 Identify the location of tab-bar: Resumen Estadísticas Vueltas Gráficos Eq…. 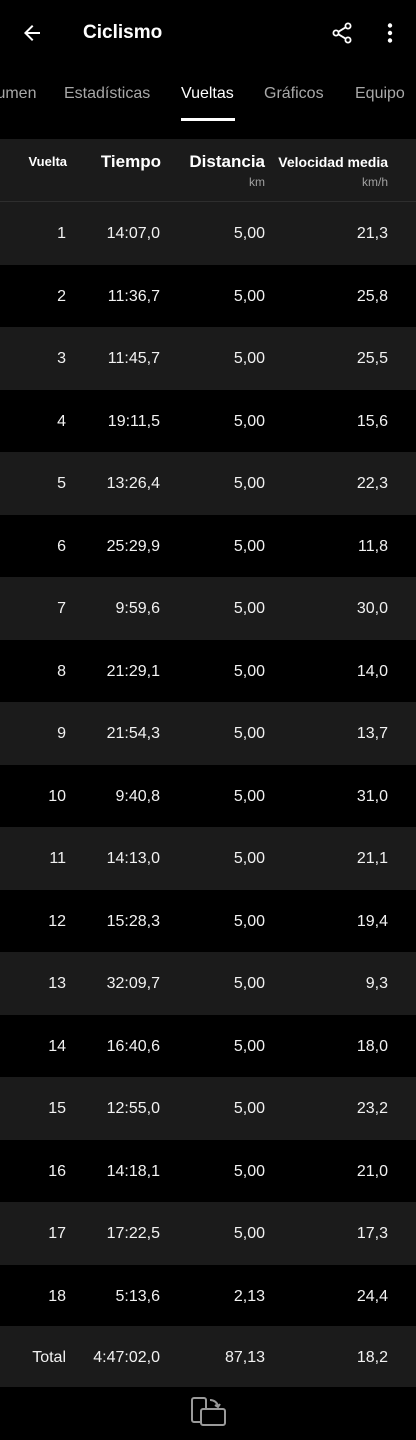
(208, 94).